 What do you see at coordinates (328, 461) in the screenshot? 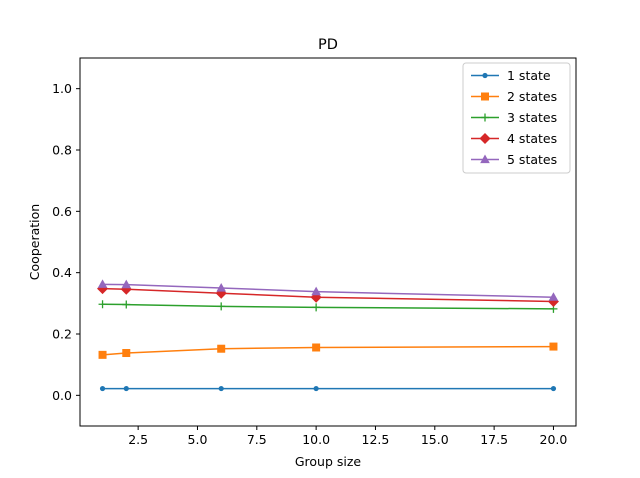
I see `x-axis-label: Group size` at bounding box center [328, 461].